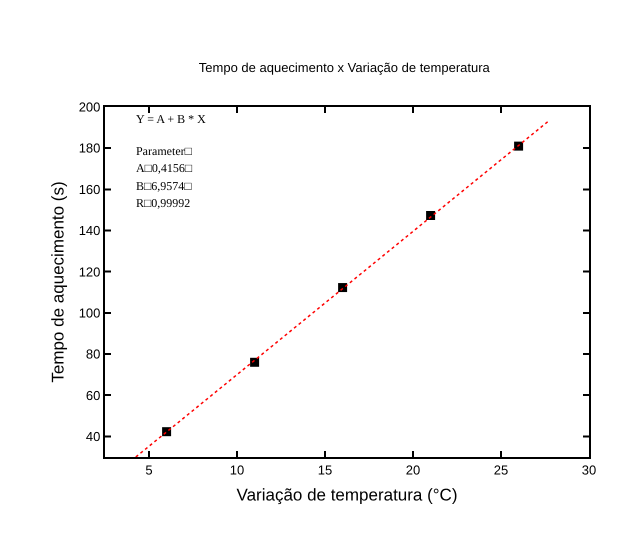 The image size is (626, 539). What do you see at coordinates (89, 272) in the screenshot?
I see `y-tick-label: 120` at bounding box center [89, 272].